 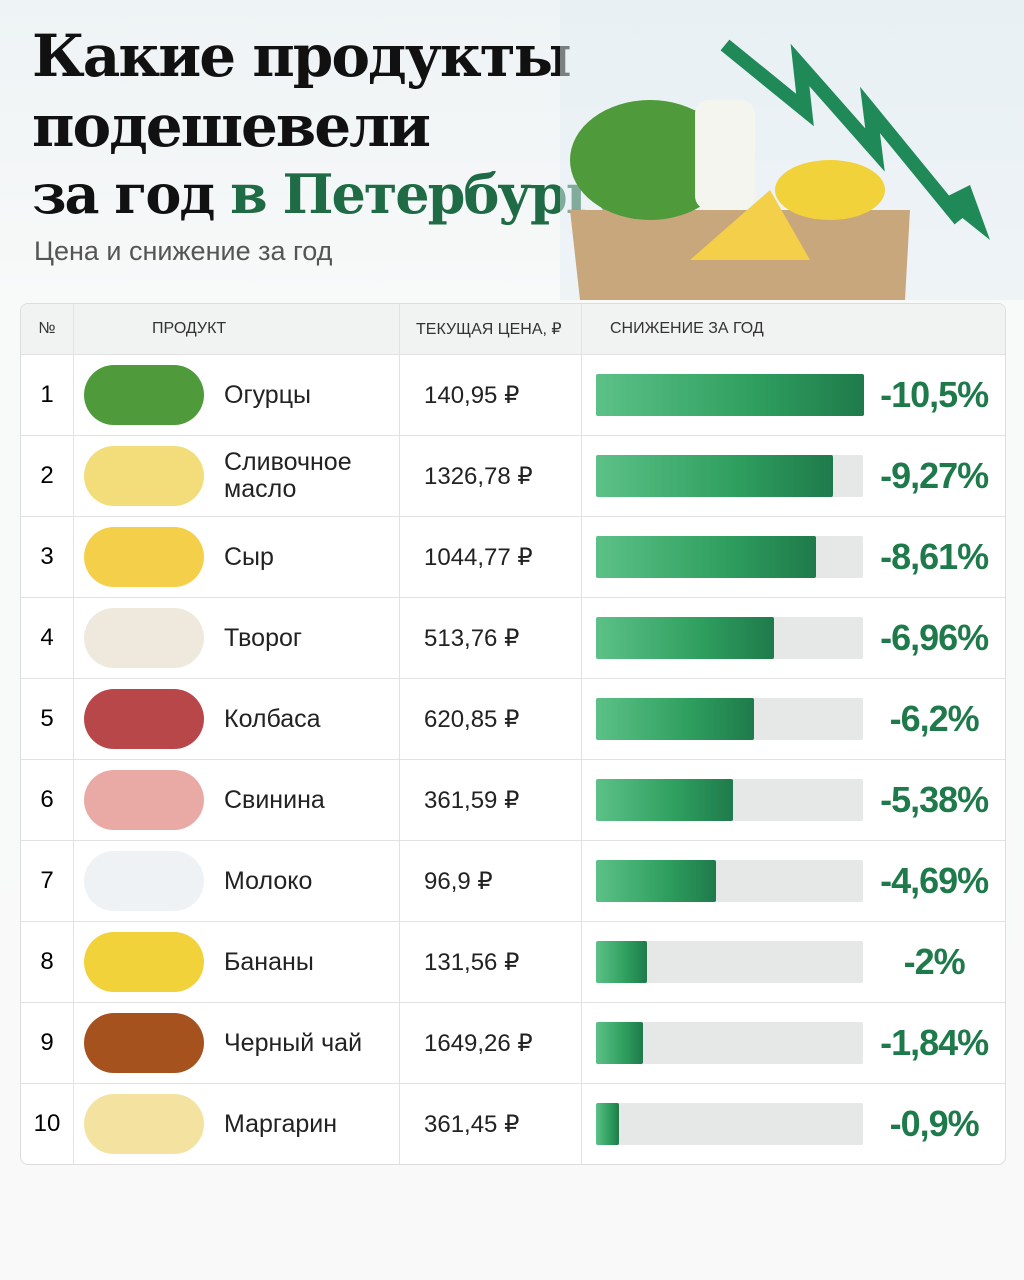 I want to click on cheese, so click(x=750, y=225).